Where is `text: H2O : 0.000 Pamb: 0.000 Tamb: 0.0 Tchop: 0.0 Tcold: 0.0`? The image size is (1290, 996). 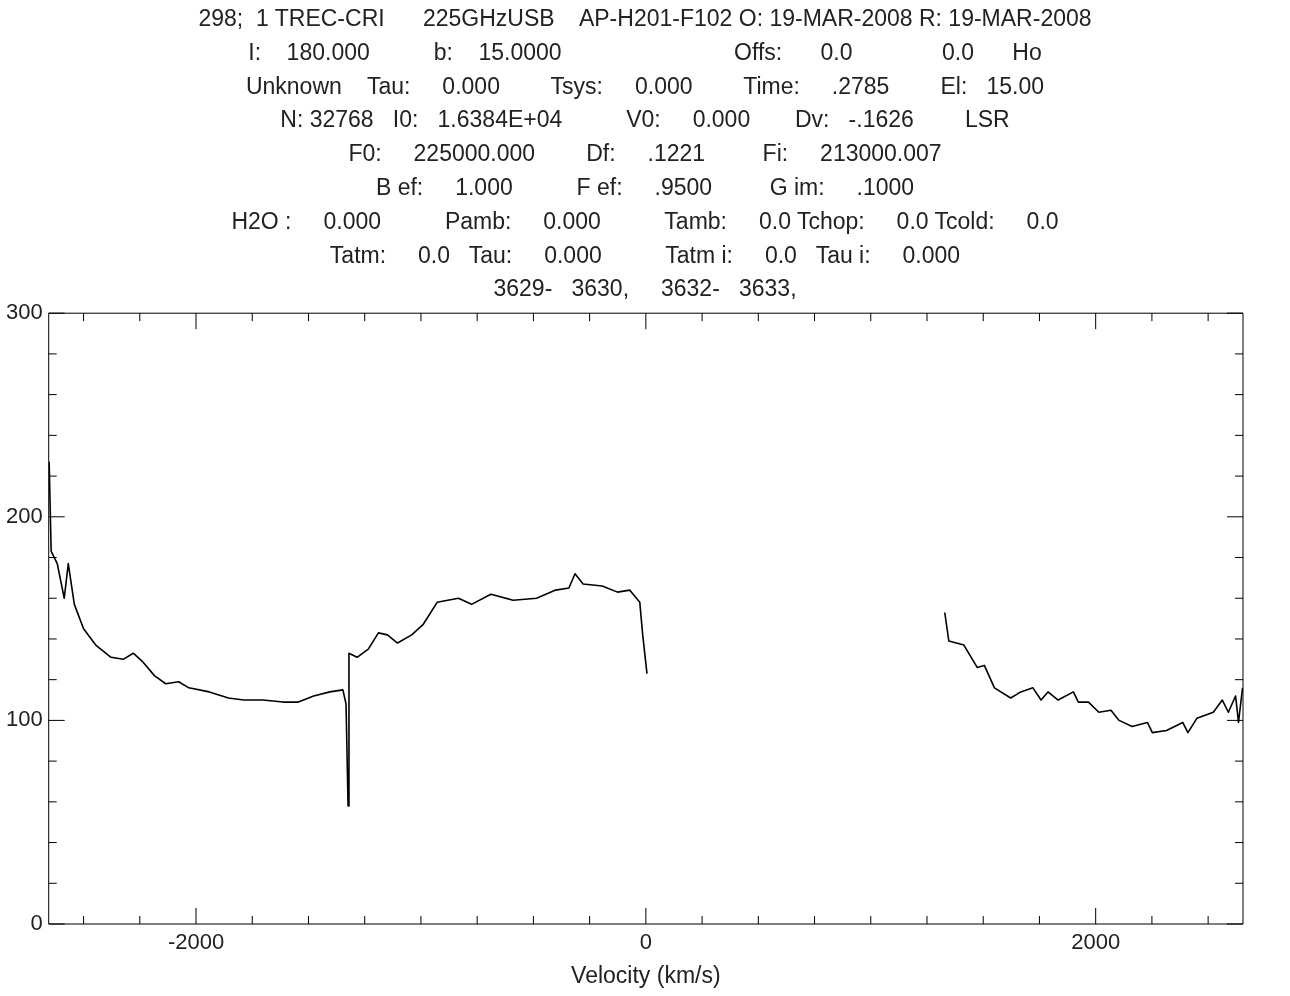
text: H2O : 0.000 Pamb: 0.000 Tamb: 0.0 Tchop: 0.0 Tcold: 0.0 is located at coordinates (645, 221).